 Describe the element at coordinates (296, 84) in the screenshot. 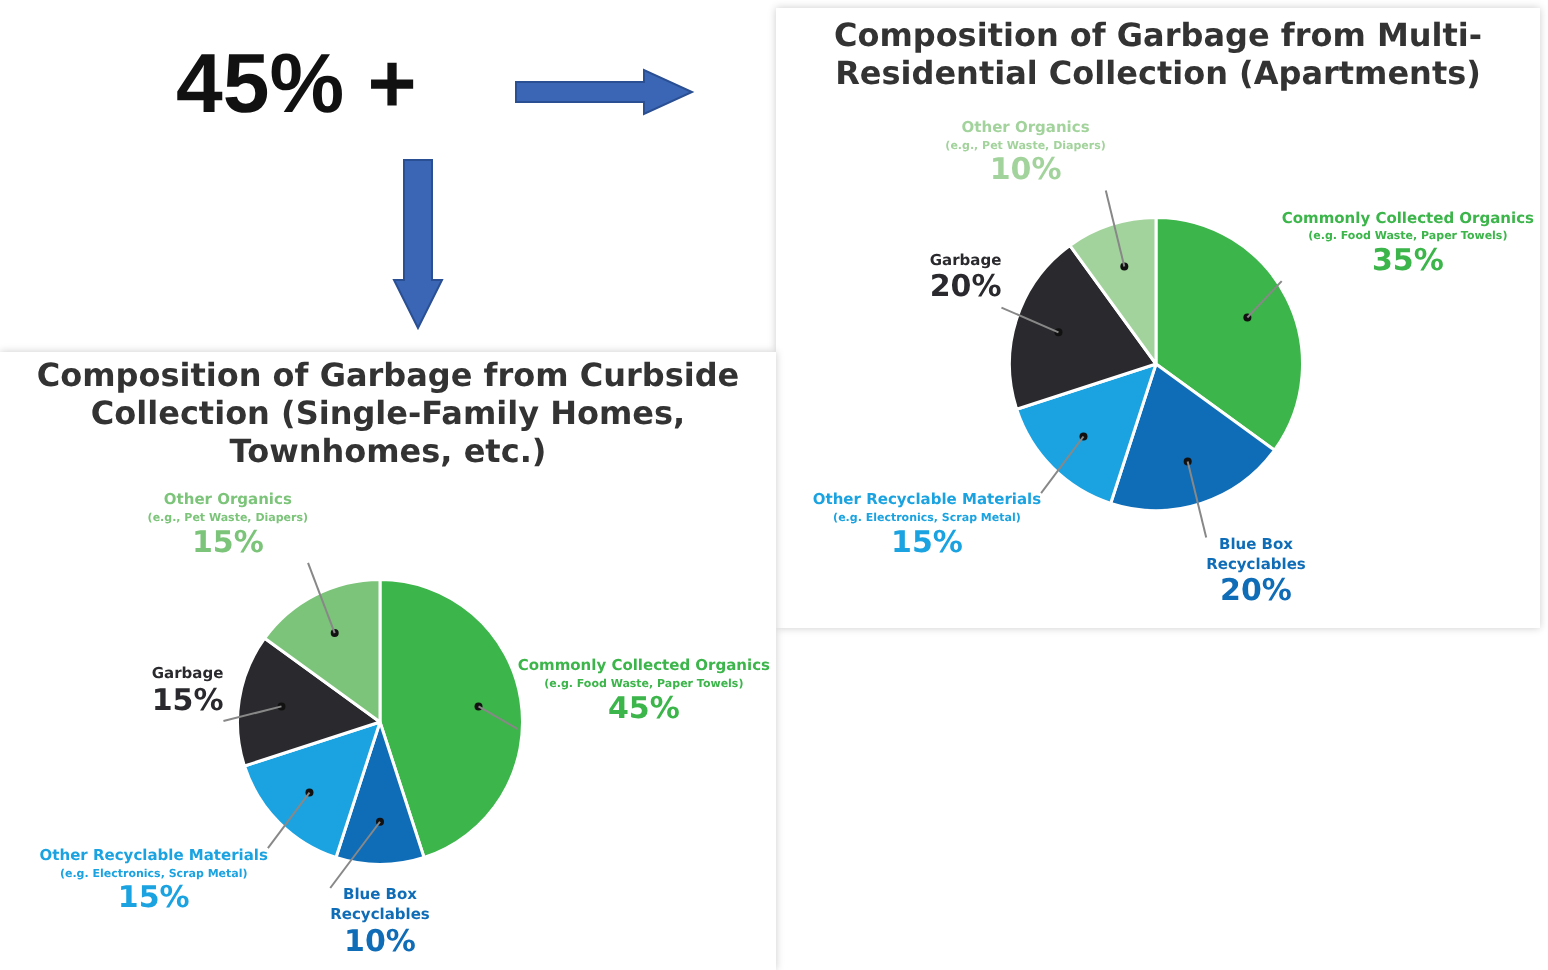

I see `text: 45% +` at that location.